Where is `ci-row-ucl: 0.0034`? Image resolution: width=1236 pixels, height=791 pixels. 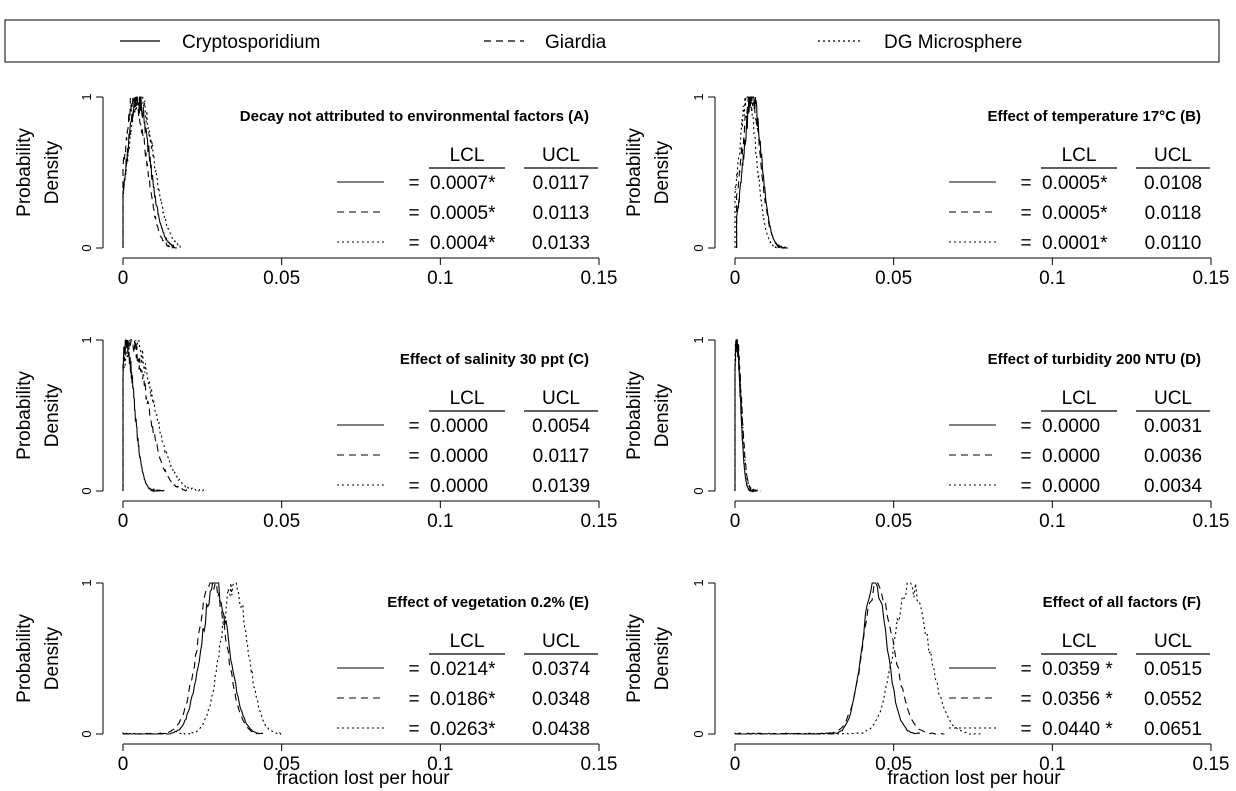
ci-row-ucl: 0.0034 is located at coordinates (1173, 486).